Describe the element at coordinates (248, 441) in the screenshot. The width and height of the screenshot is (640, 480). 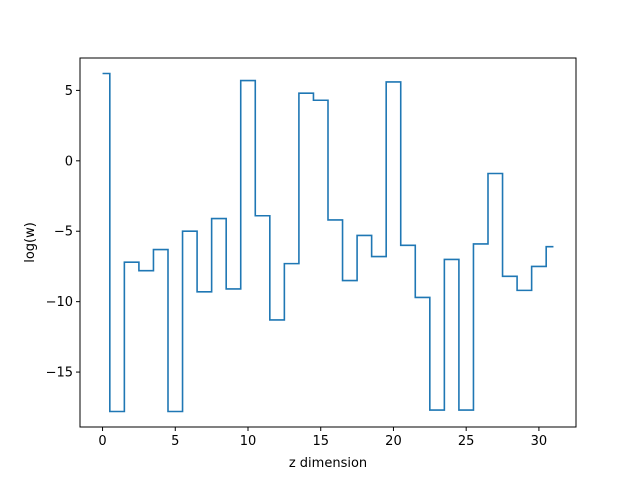
I see `x-tick-label: 10` at that location.